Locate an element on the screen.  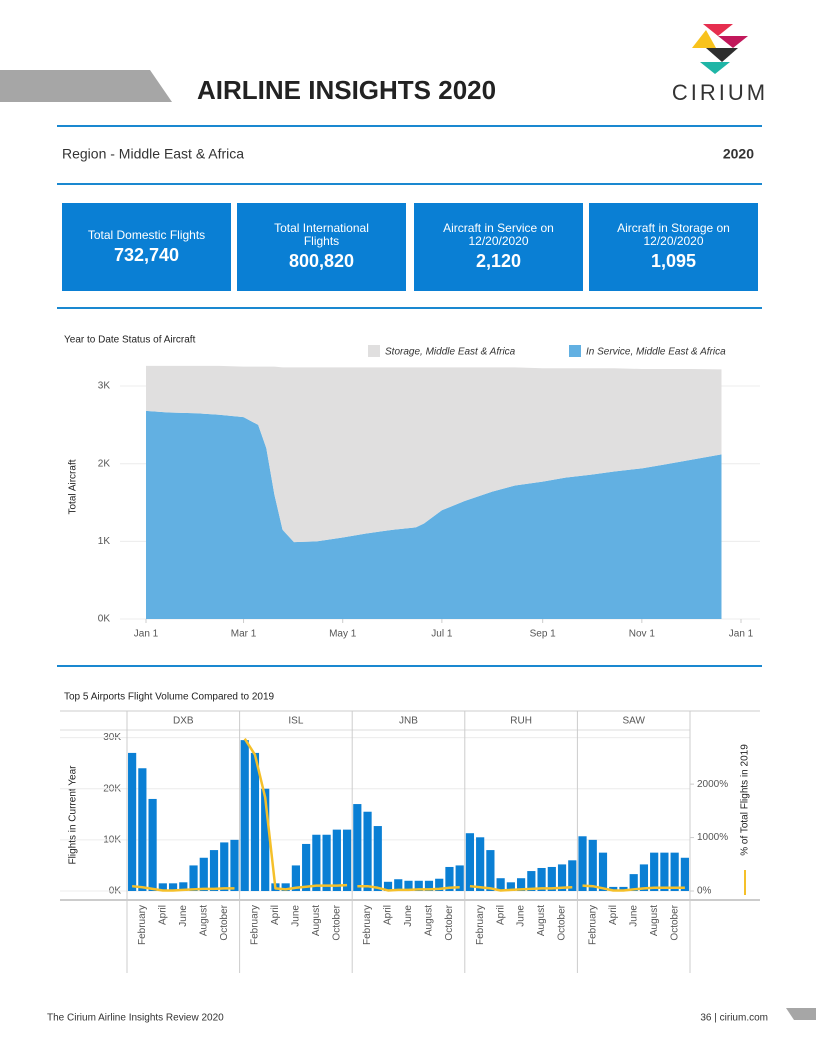
kpi-value: 732,740 is located at coordinates (146, 254).